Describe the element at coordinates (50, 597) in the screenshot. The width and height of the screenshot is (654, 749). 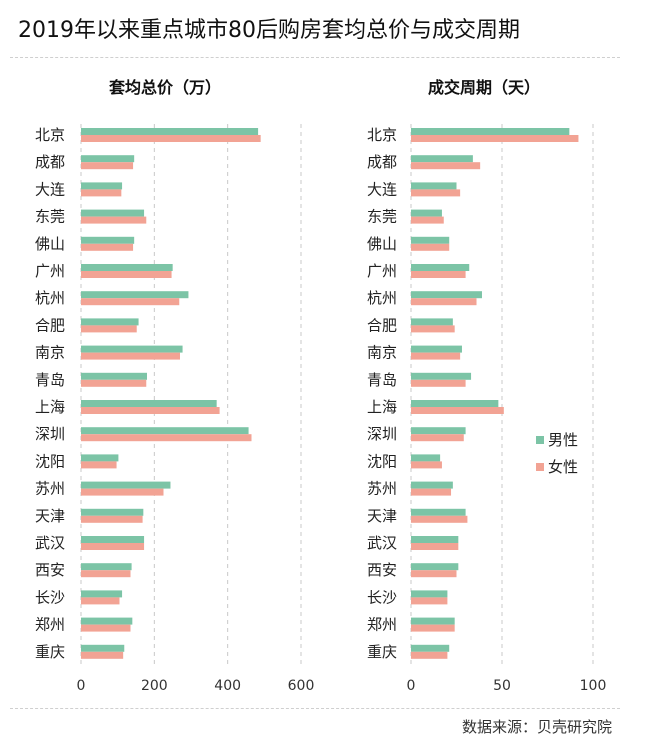
I see `price-category-label: 长沙` at that location.